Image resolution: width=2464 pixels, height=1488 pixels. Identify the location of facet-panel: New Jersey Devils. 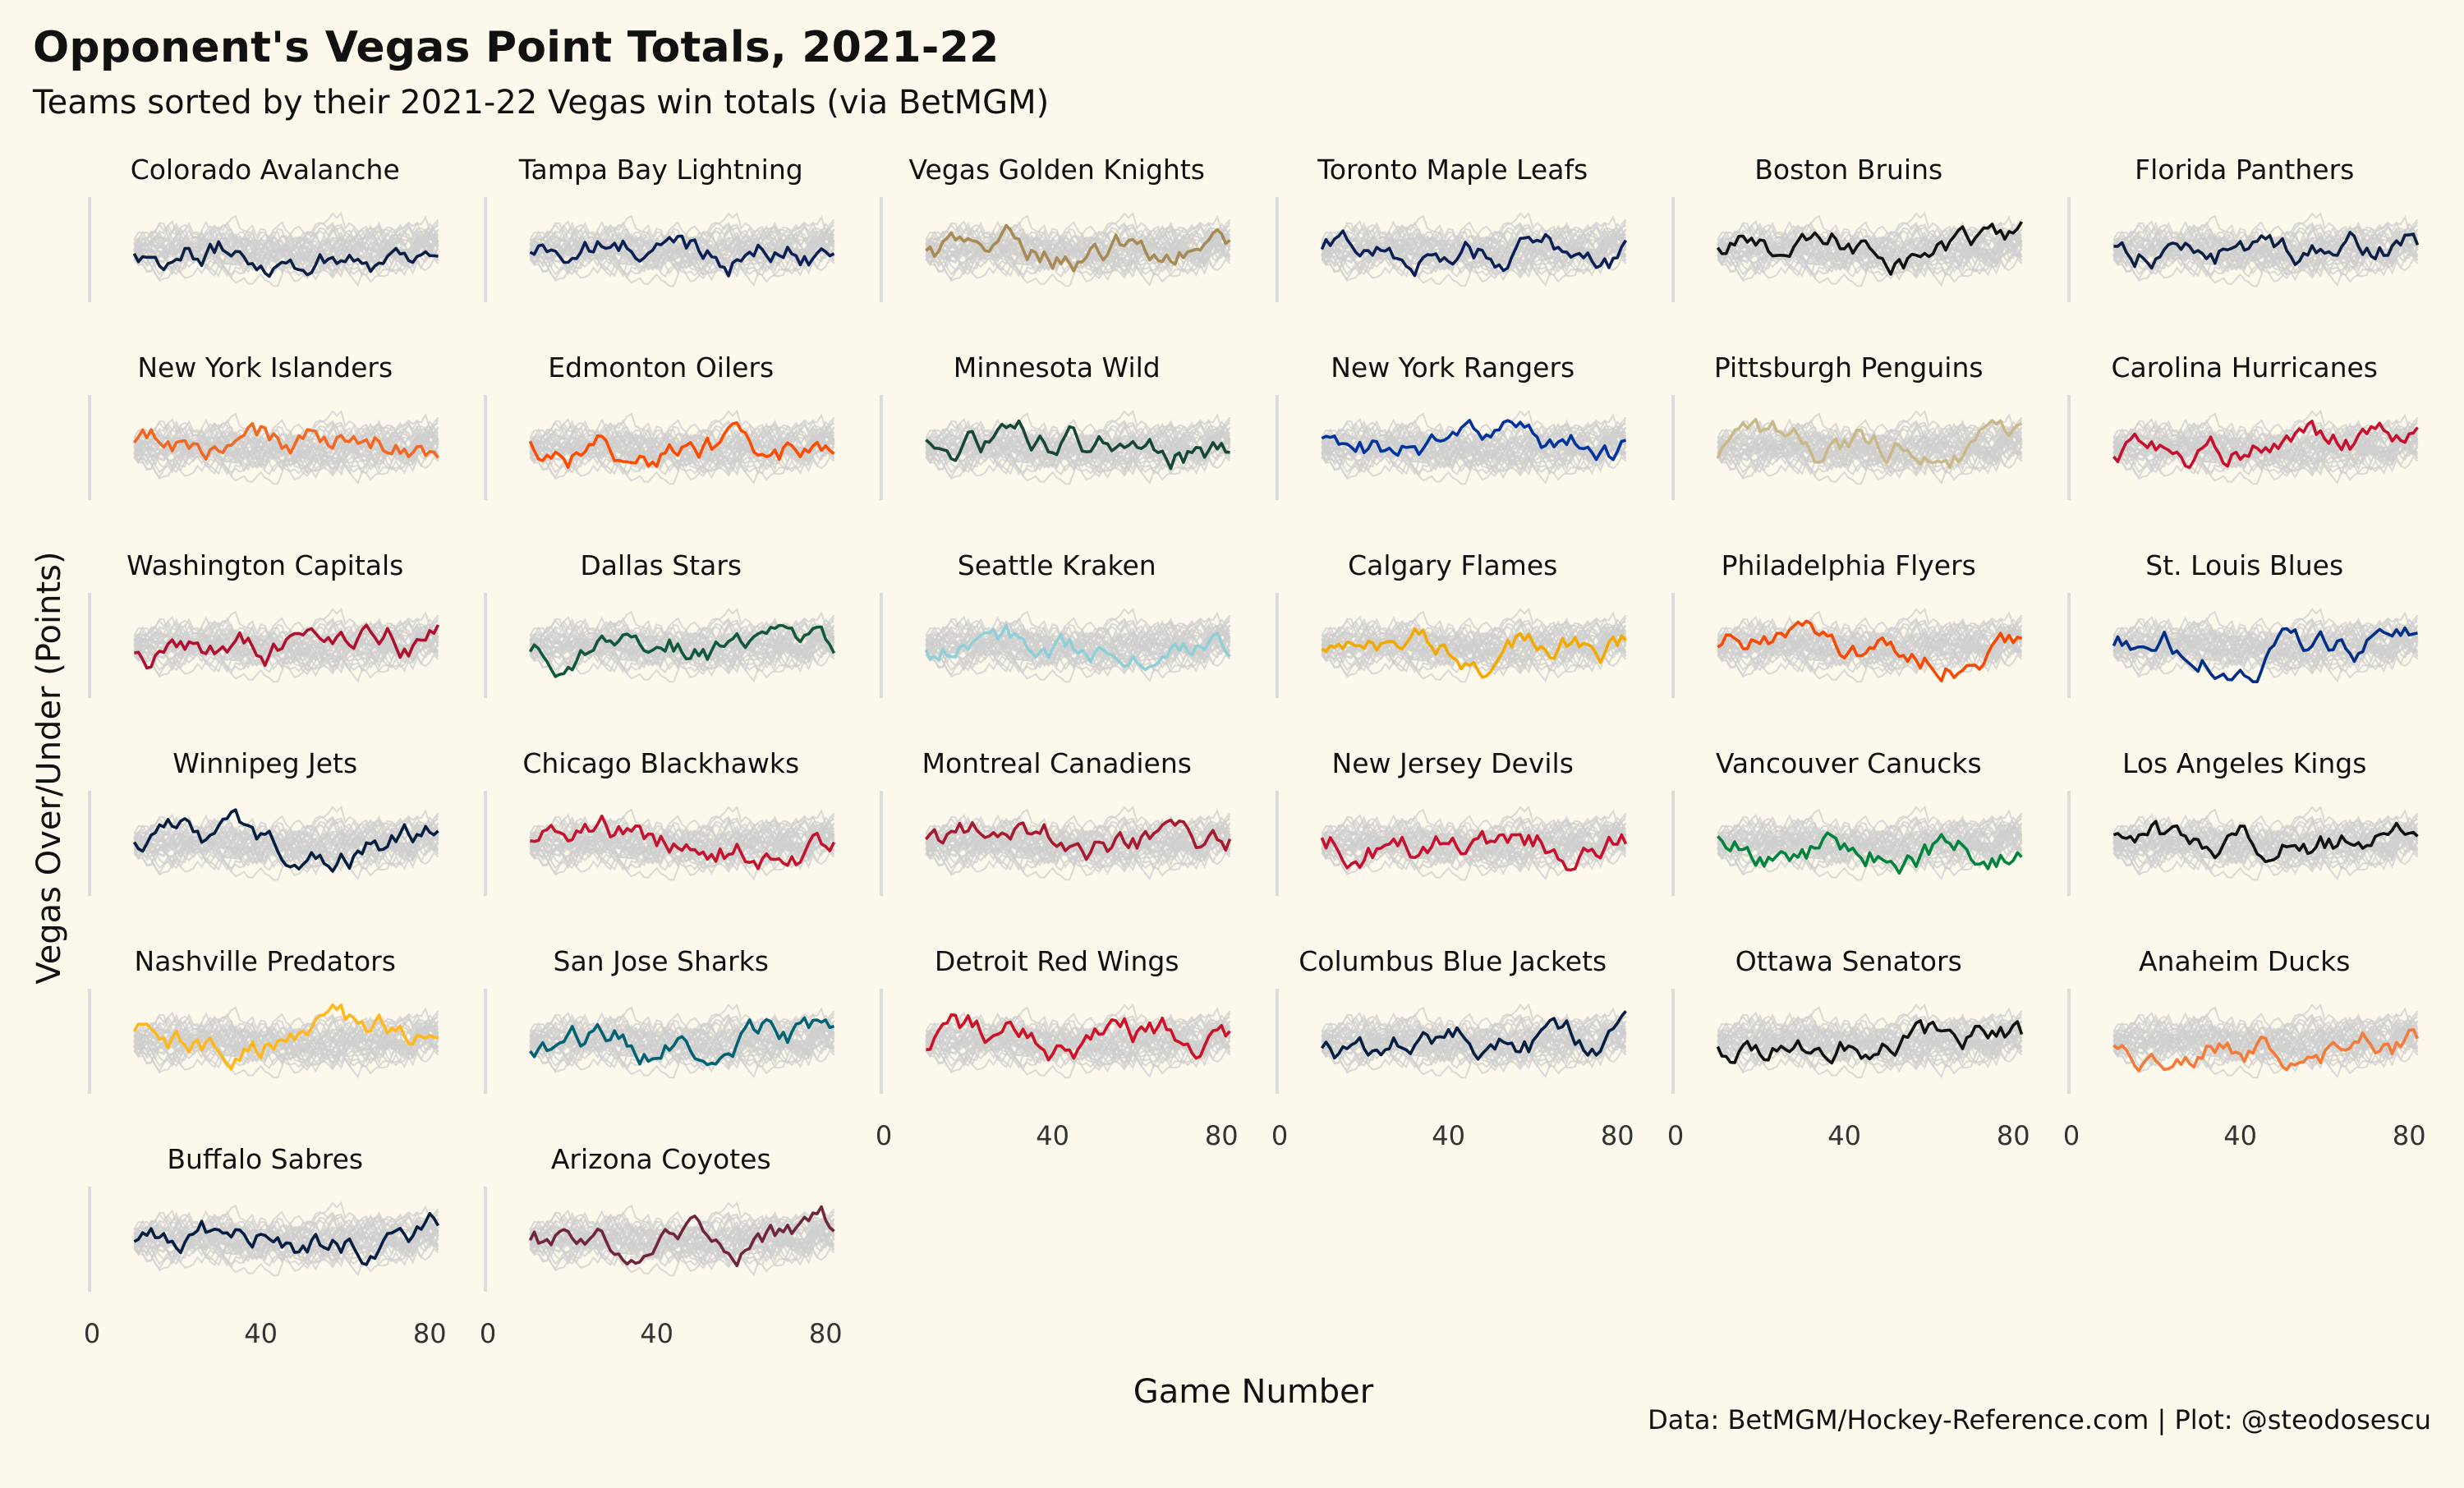
(1452, 821).